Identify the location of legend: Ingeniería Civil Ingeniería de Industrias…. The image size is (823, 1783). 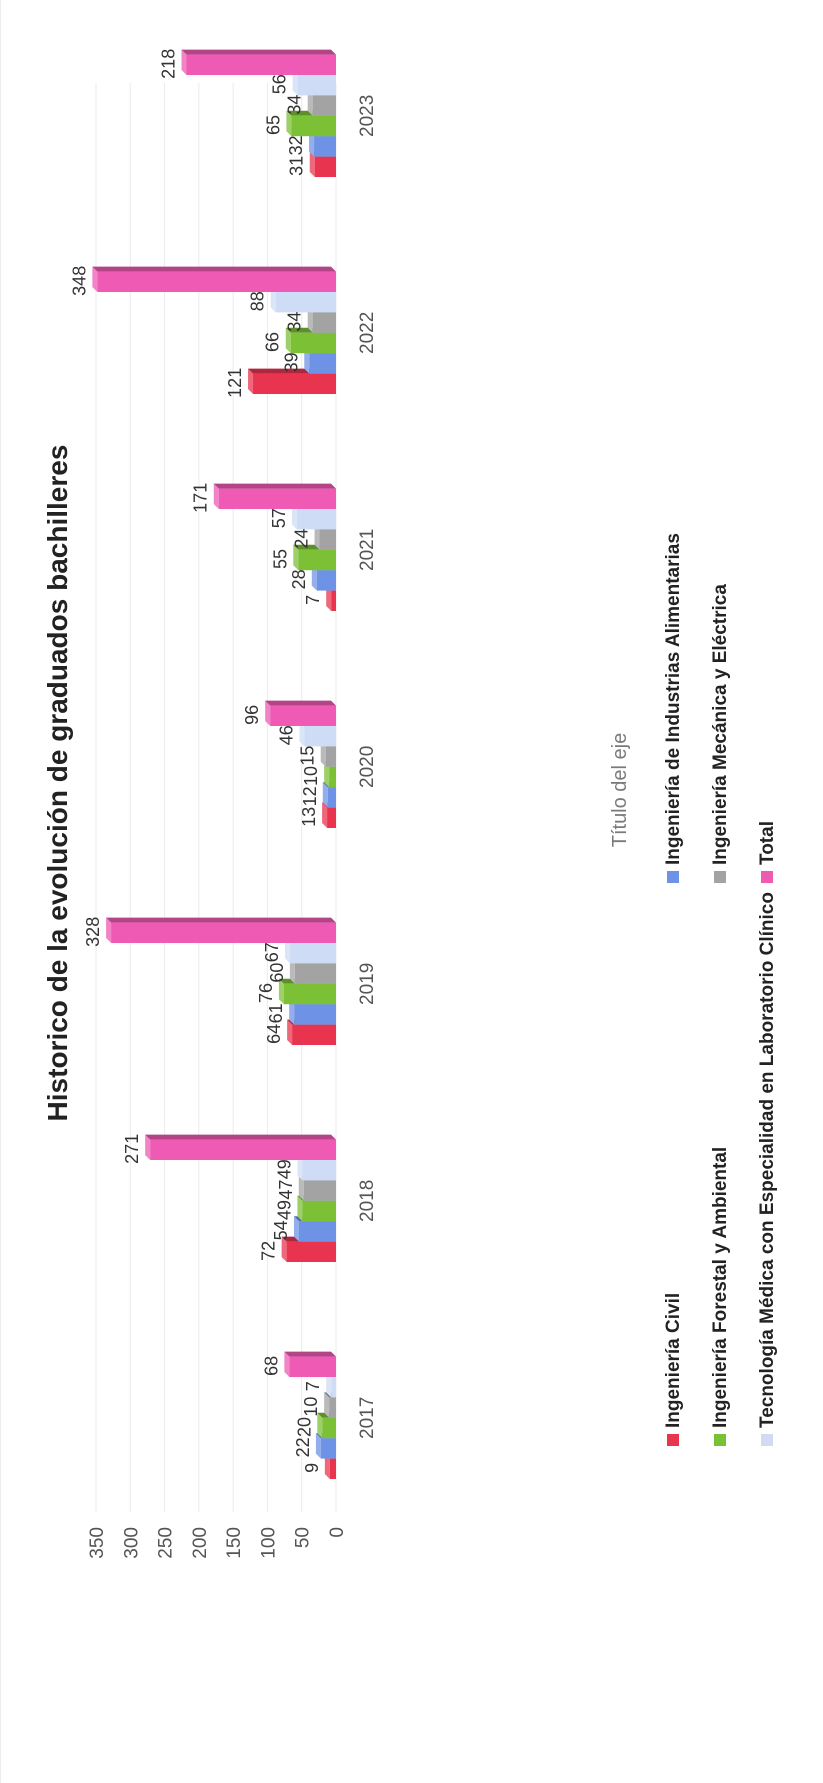
(720, 989).